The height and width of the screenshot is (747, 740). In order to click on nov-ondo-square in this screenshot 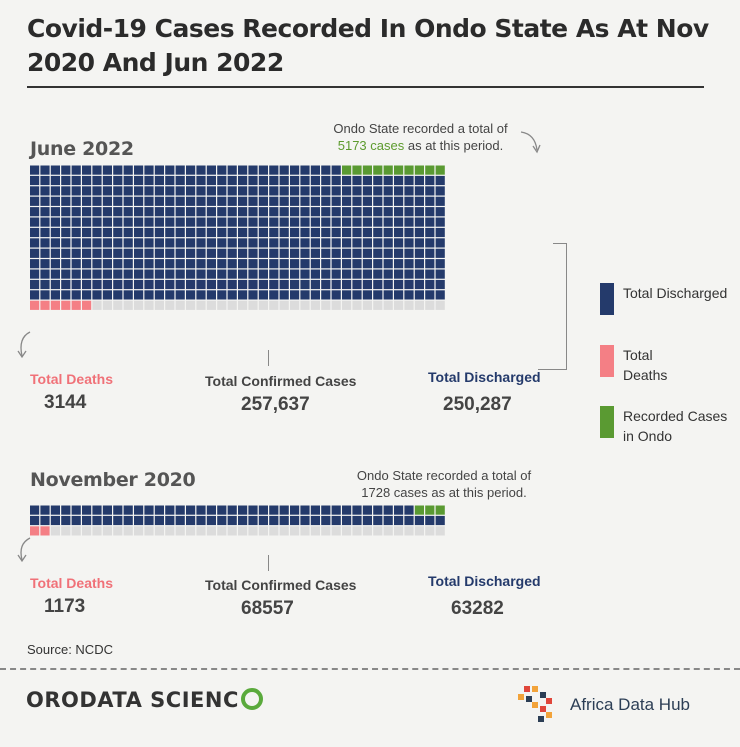, I will do `click(440, 510)`.